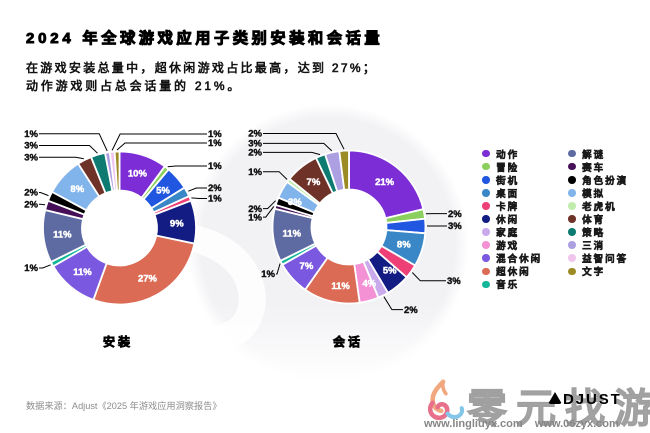 The height and width of the screenshot is (433, 650). Describe the element at coordinates (138, 174) in the screenshot. I see `svg-text: 10%` at that location.